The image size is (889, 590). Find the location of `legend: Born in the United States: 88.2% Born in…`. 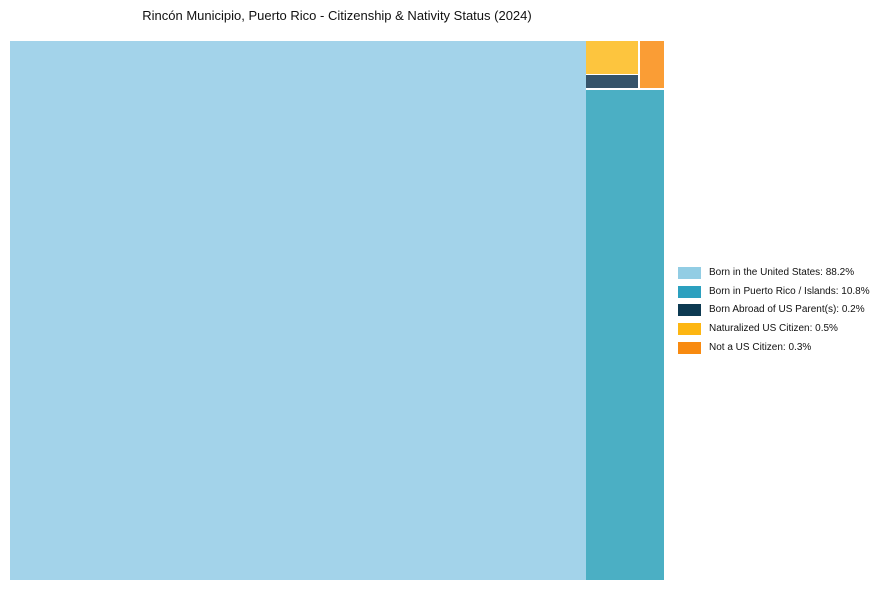

legend: Born in the United States: 88.2% Born in… is located at coordinates (774, 310).